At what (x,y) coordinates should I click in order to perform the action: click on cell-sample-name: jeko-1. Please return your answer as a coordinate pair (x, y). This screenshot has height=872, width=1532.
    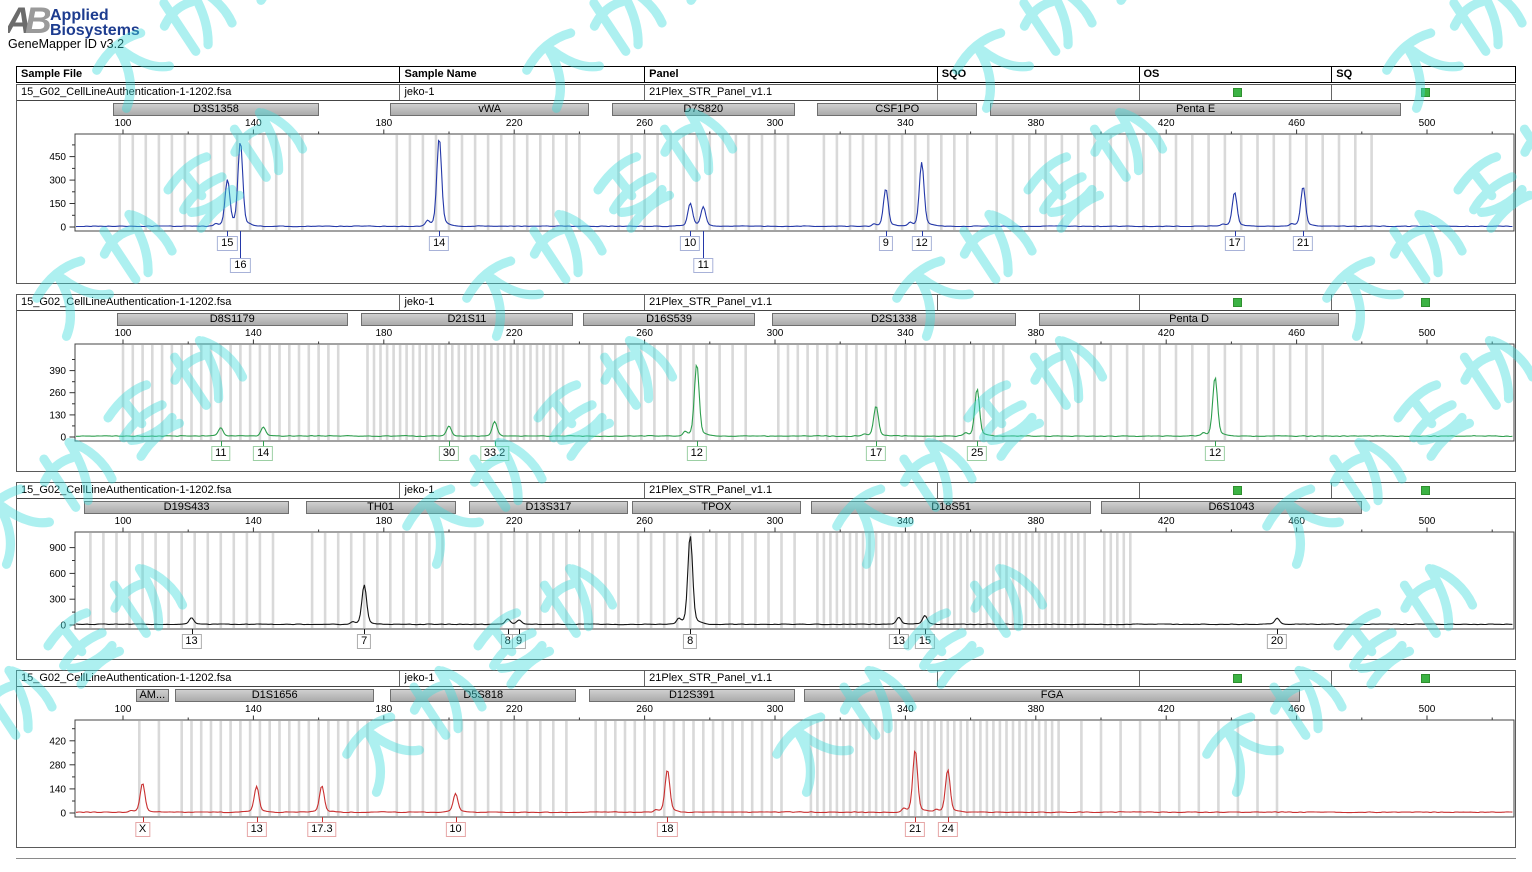
    Looking at the image, I should click on (523, 678).